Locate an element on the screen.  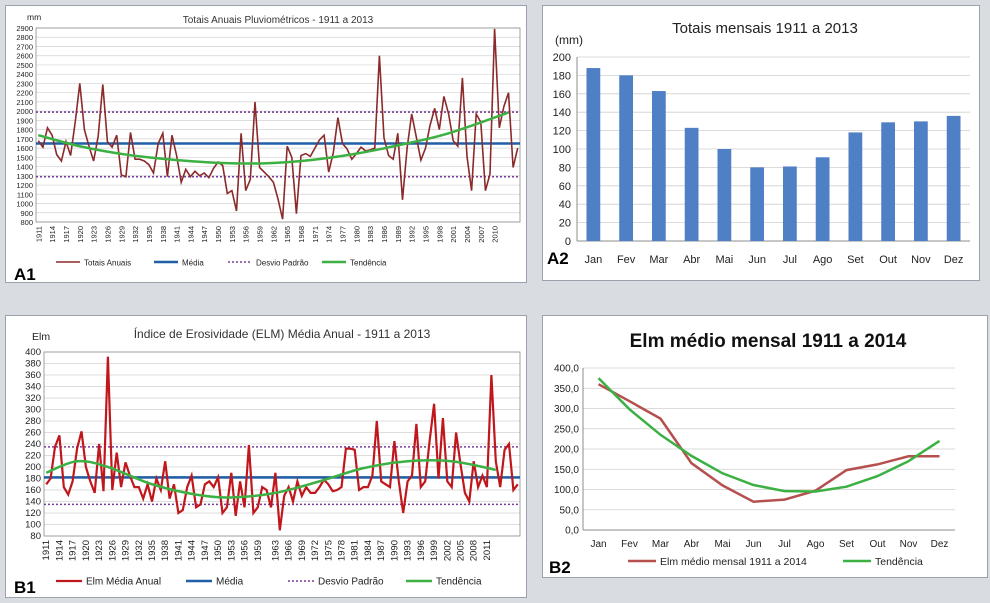
x-tick-label: 1968 is located at coordinates (301, 234).